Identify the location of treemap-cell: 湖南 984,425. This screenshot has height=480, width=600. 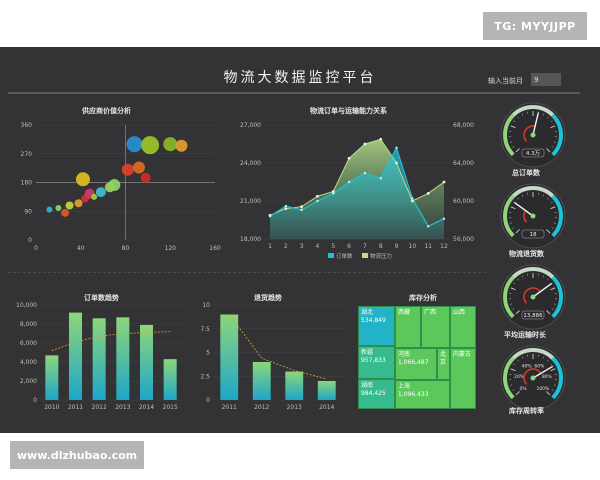
(376, 394).